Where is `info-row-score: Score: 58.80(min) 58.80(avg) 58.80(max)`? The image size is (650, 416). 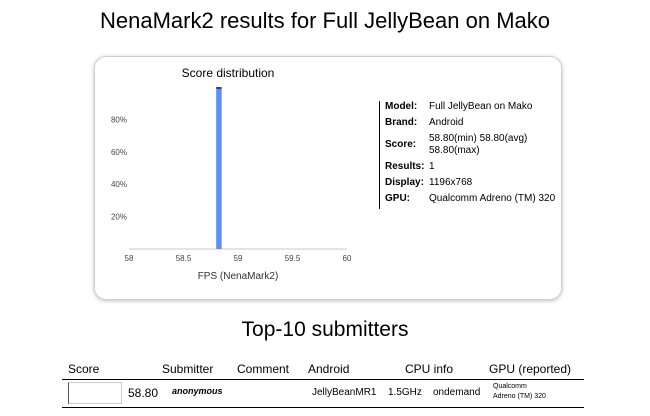
info-row-score: Score: 58.80(min) 58.80(avg) 58.80(max) is located at coordinates (473, 145).